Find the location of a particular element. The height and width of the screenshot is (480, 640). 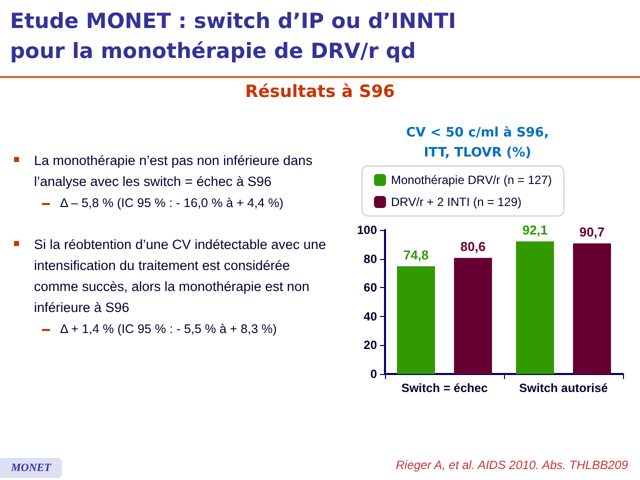

legend-label: Monothérapie DRV/r (n = 127) is located at coordinates (471, 180).